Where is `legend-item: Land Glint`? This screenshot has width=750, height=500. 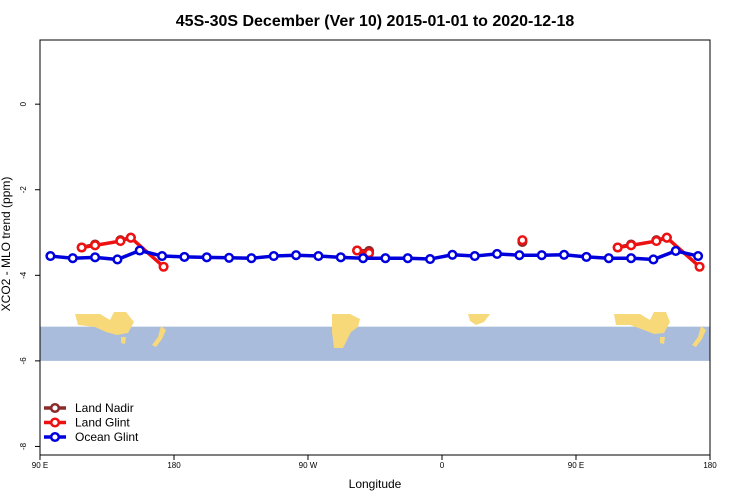 legend-item: Land Glint is located at coordinates (87, 423).